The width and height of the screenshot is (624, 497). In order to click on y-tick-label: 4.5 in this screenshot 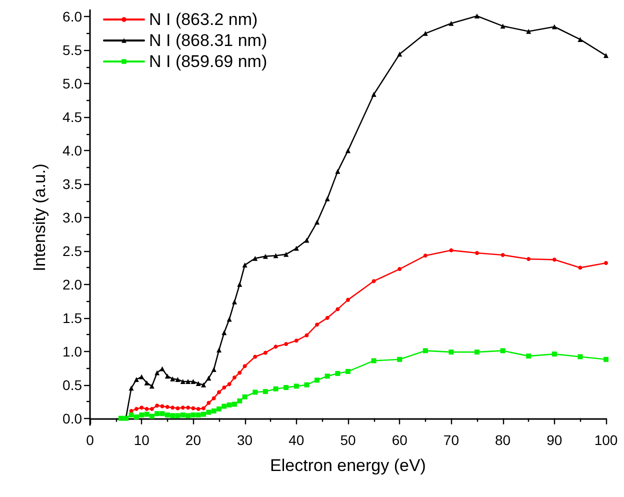, I will do `click(72, 117)`.